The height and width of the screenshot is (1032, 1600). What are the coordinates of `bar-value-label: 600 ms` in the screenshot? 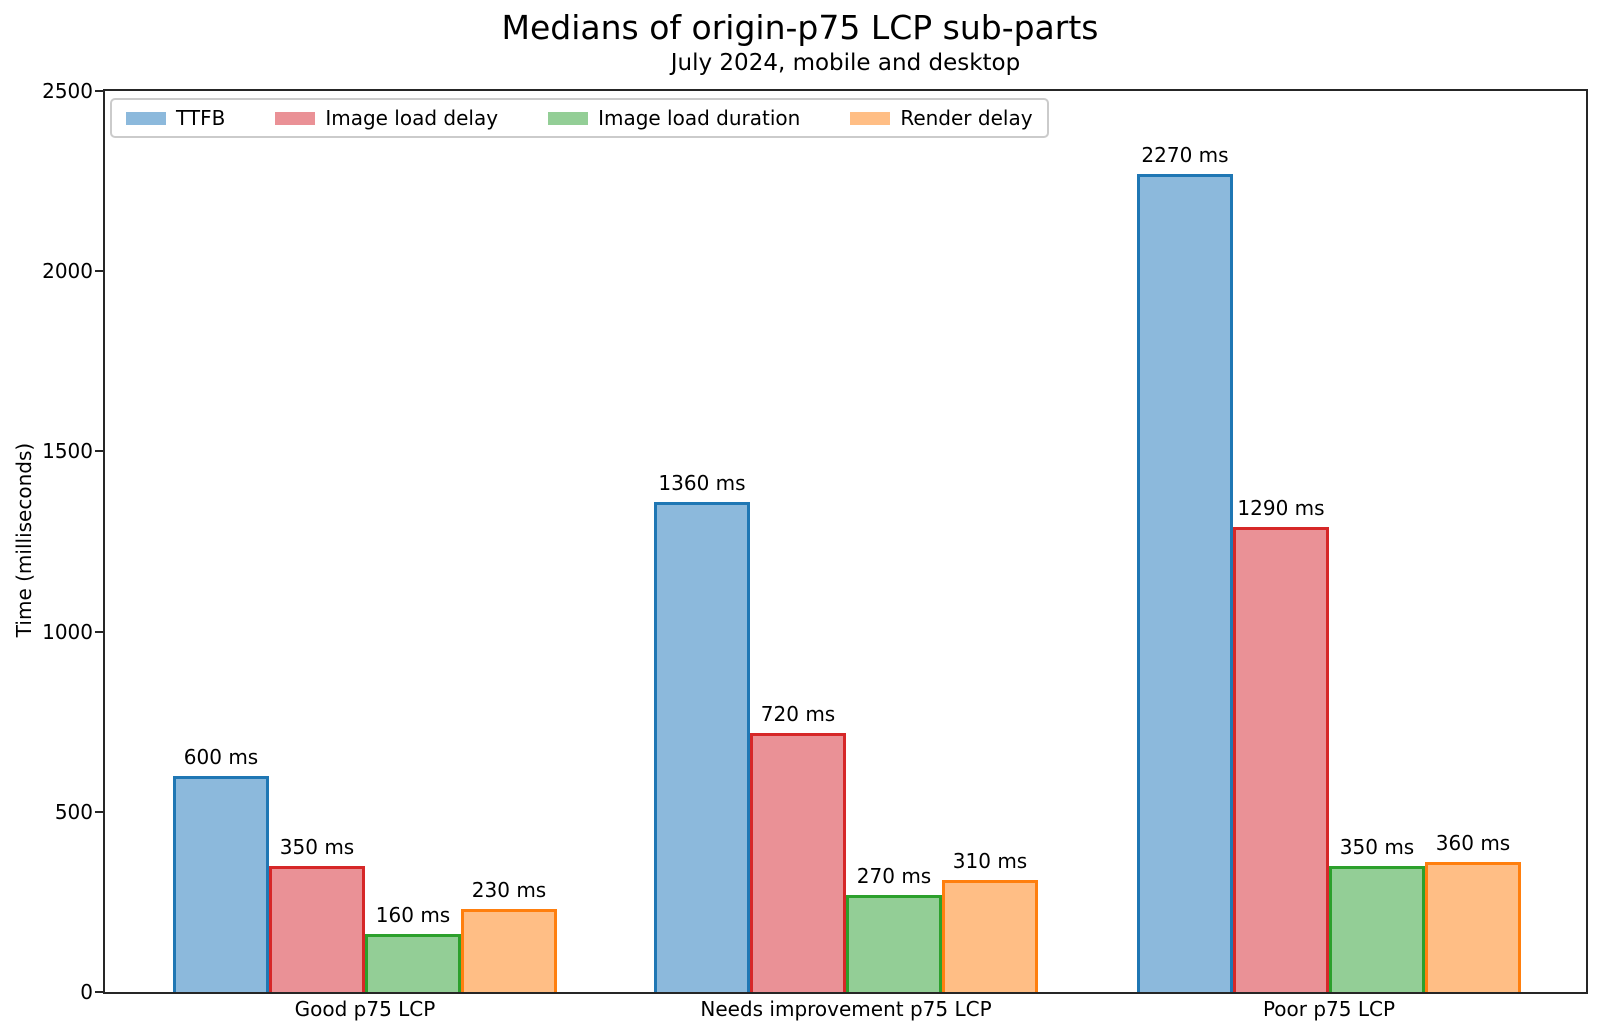 It's located at (221, 757).